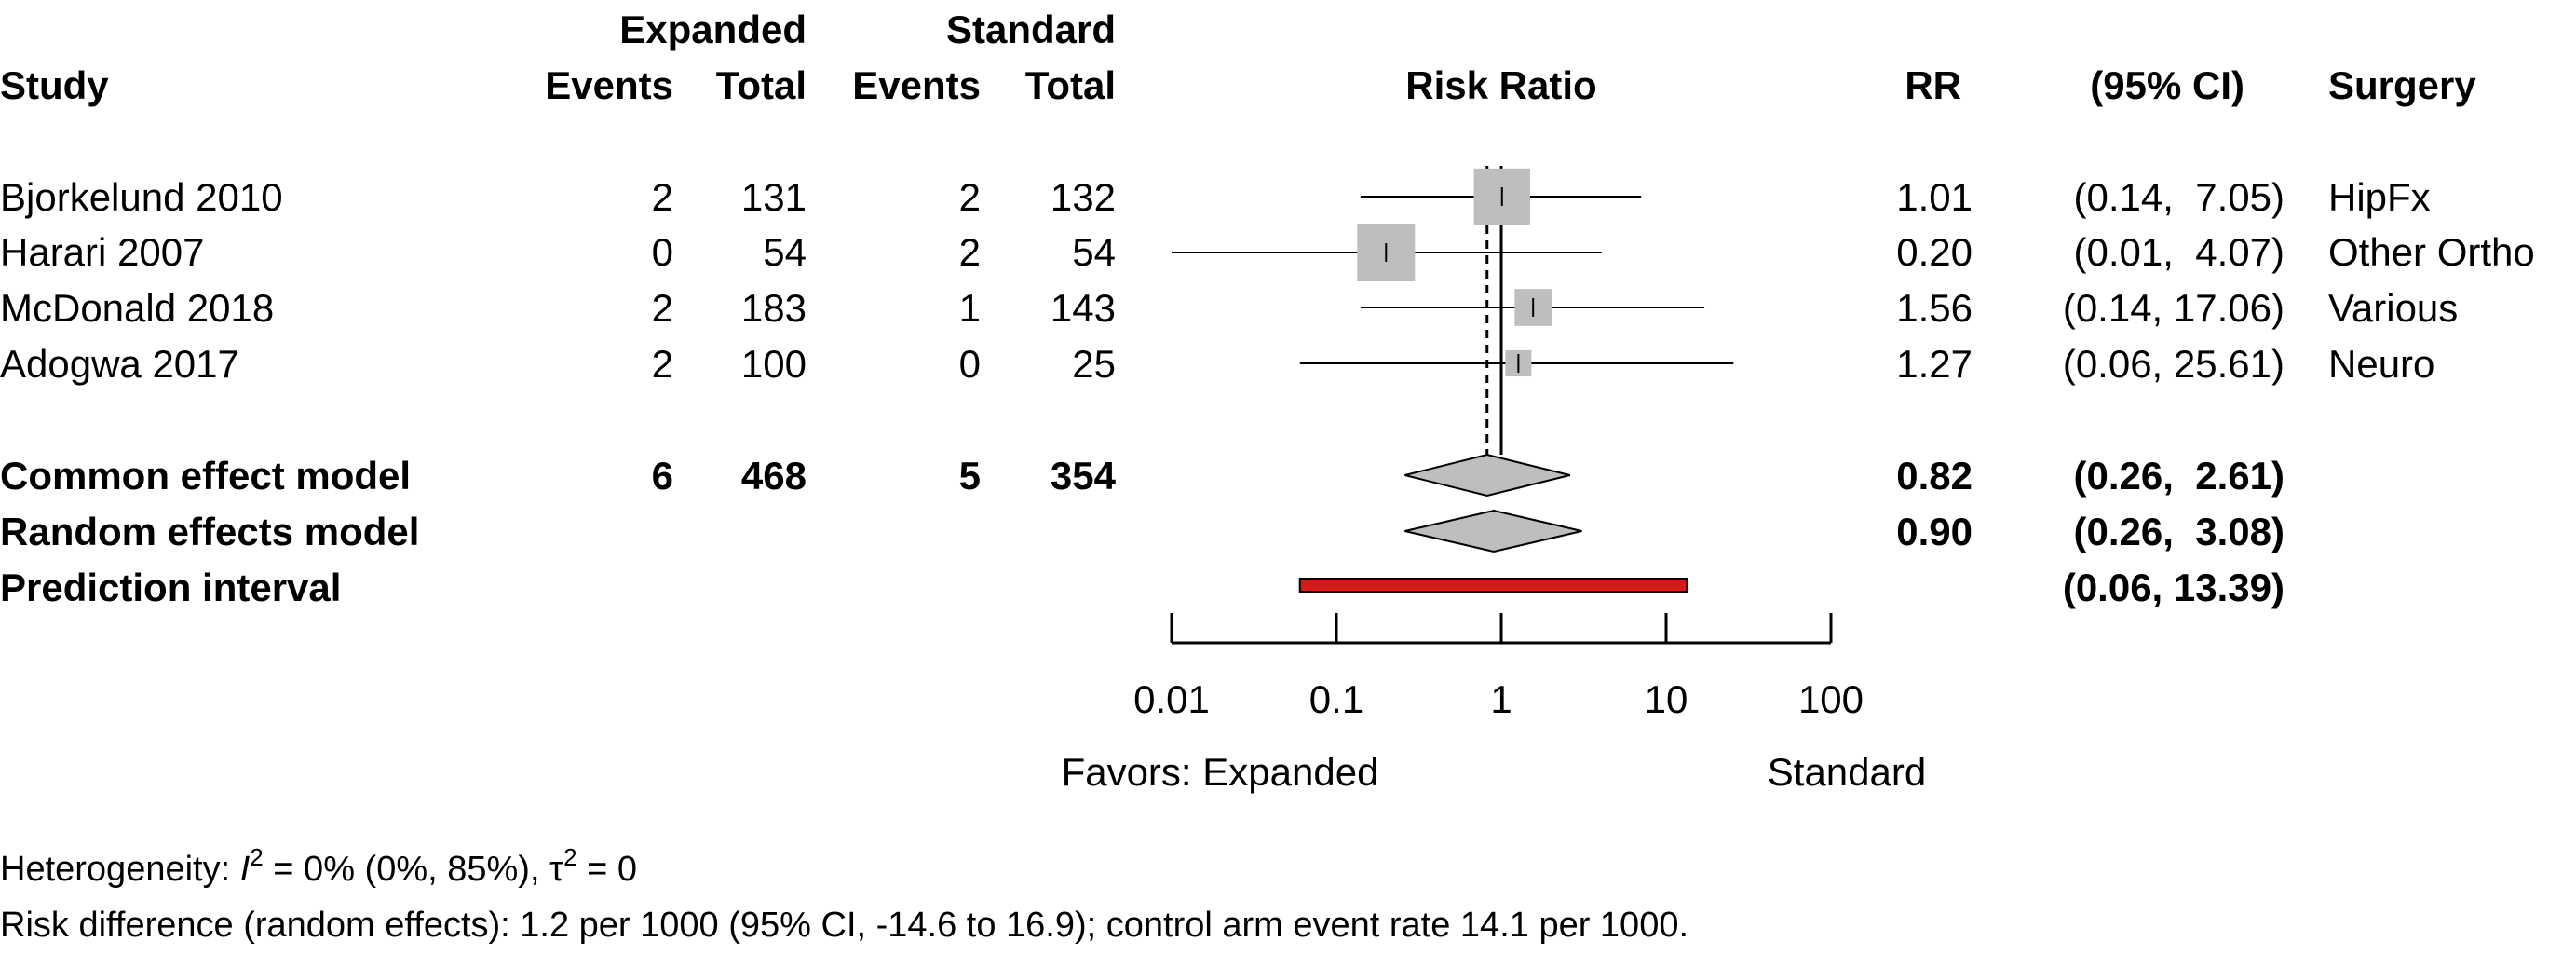 The image size is (2576, 955). What do you see at coordinates (662, 364) in the screenshot?
I see `study-4-expanded-events: 2` at bounding box center [662, 364].